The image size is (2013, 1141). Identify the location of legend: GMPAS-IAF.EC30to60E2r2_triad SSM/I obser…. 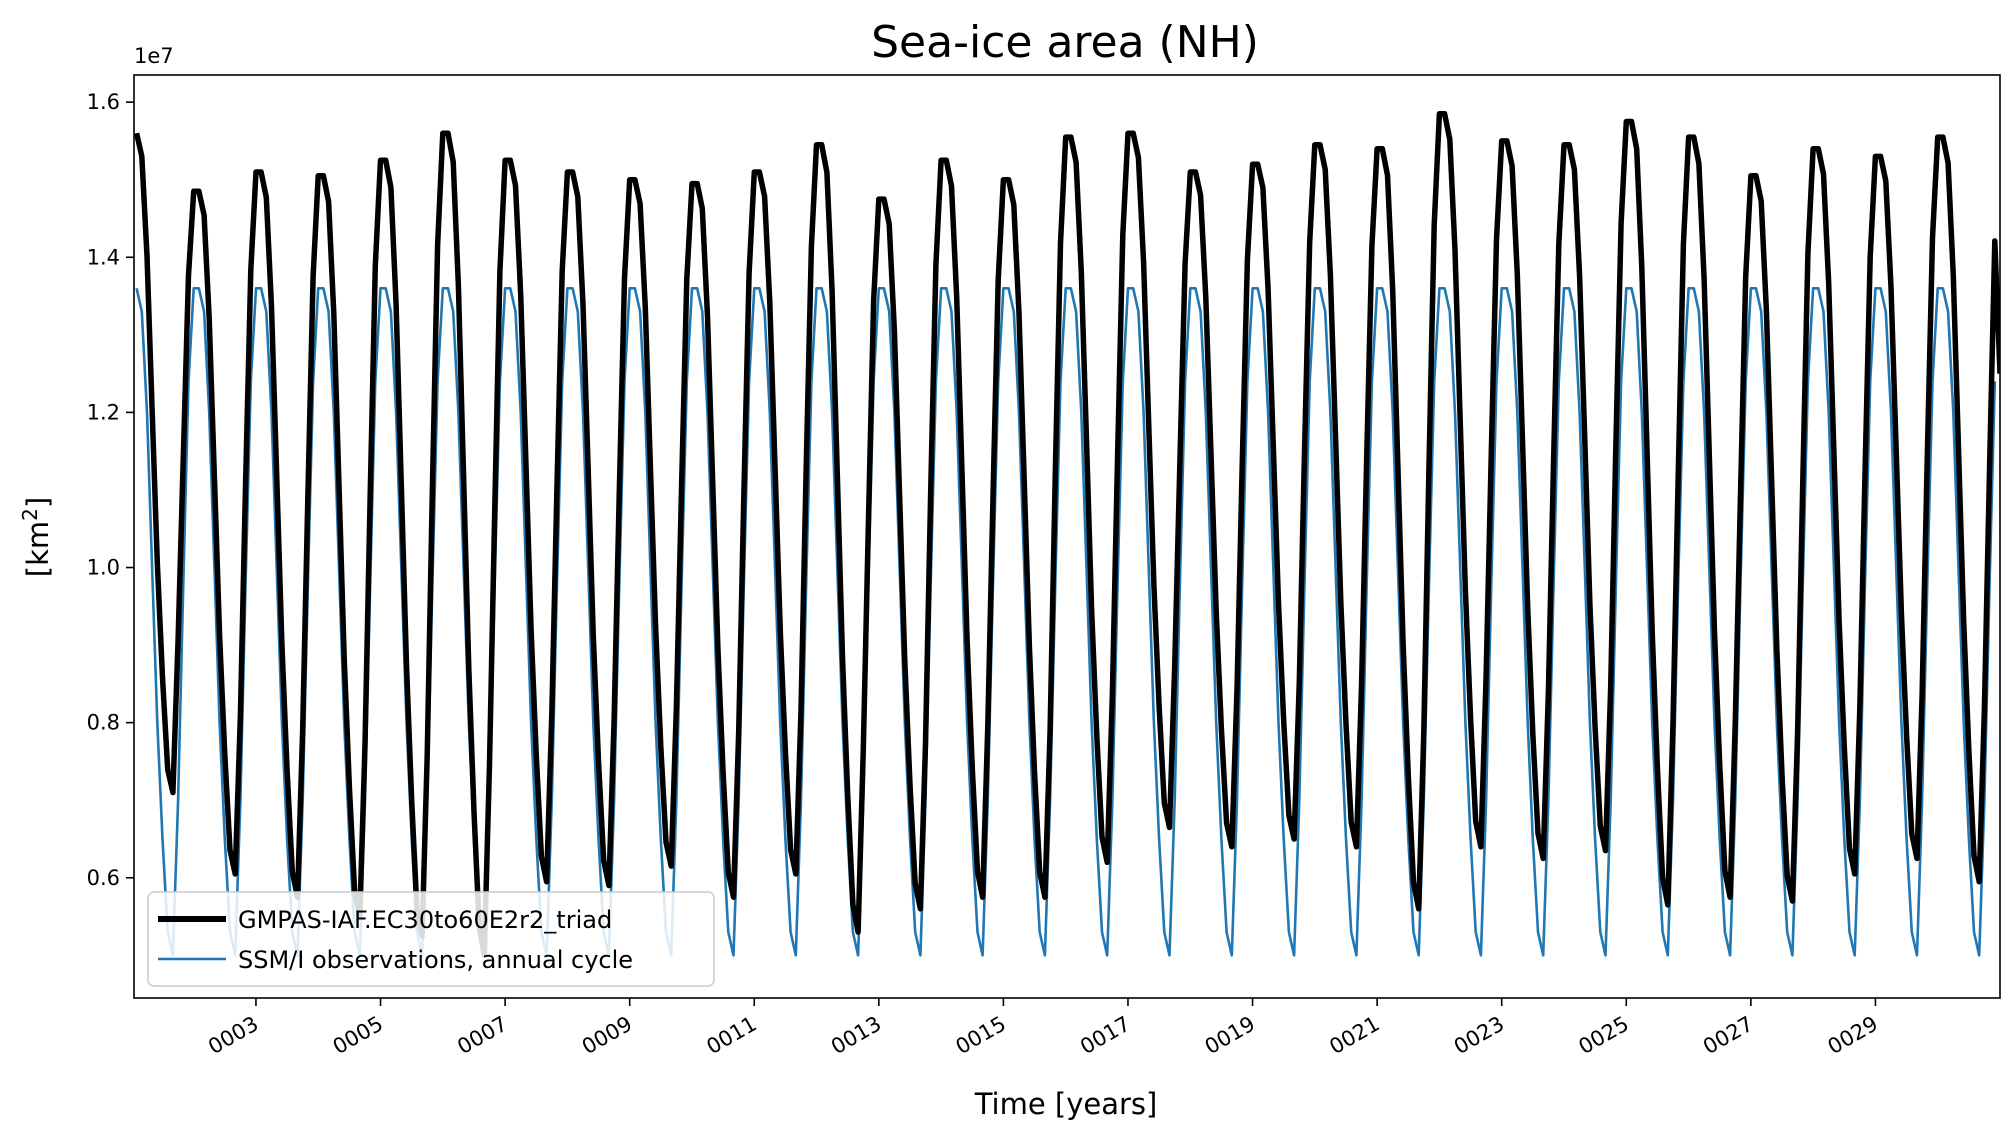
(431, 939).